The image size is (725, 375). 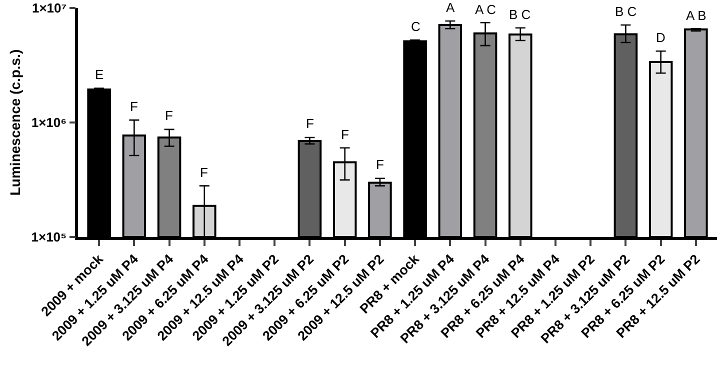 What do you see at coordinates (99, 74) in the screenshot?
I see `annotation: E` at bounding box center [99, 74].